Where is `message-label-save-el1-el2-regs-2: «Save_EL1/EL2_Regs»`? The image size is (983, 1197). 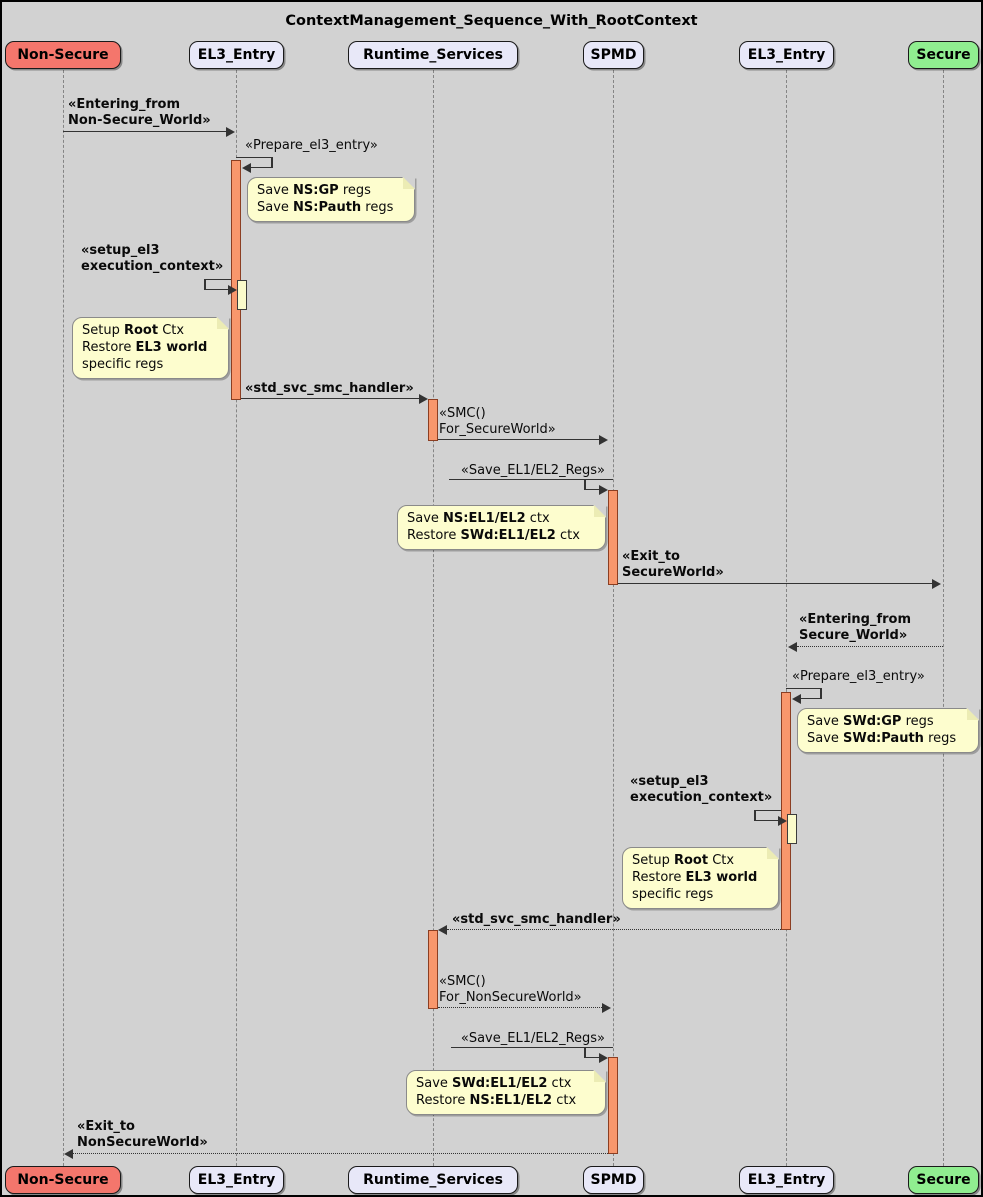
message-label-save-el1-el2-regs-2: «Save_EL1/EL2_Regs» is located at coordinates (532, 1038).